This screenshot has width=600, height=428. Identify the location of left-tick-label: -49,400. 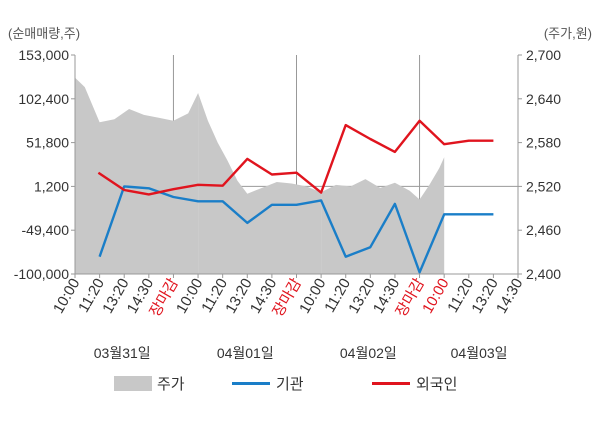
(46, 230).